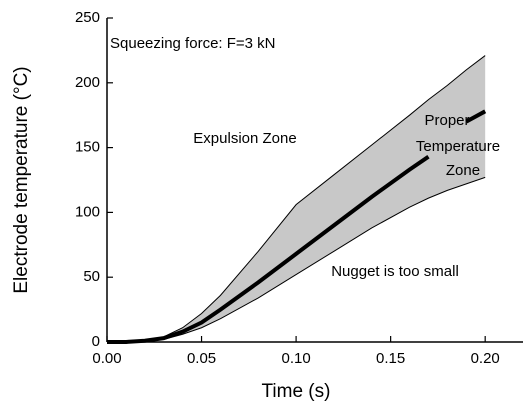 The width and height of the screenshot is (530, 407). What do you see at coordinates (446, 120) in the screenshot?
I see `annotation: Proper` at bounding box center [446, 120].